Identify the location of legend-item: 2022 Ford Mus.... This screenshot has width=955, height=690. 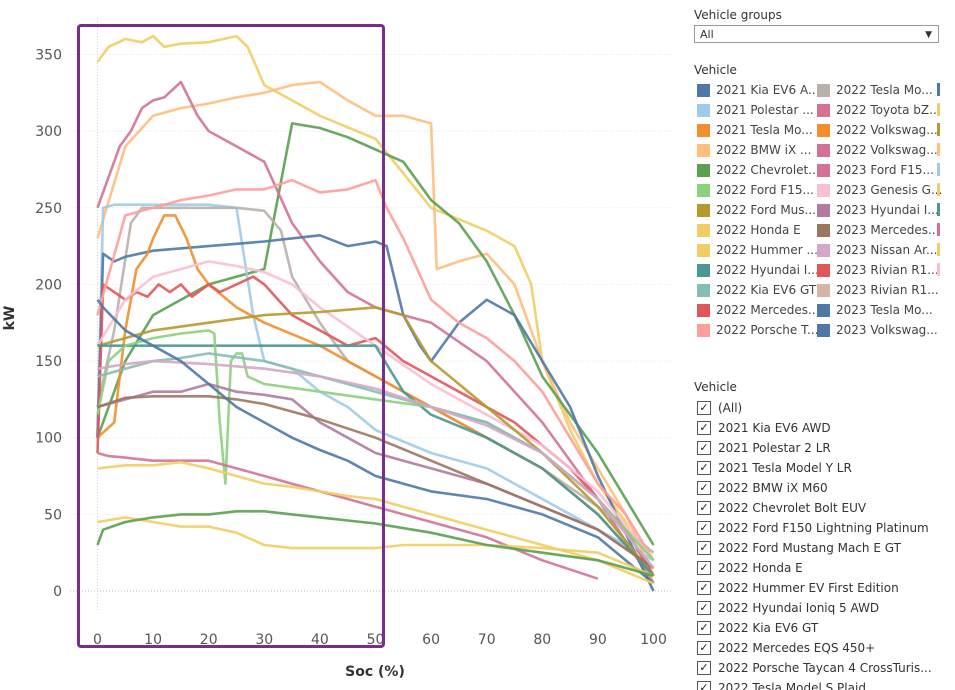
(756, 210).